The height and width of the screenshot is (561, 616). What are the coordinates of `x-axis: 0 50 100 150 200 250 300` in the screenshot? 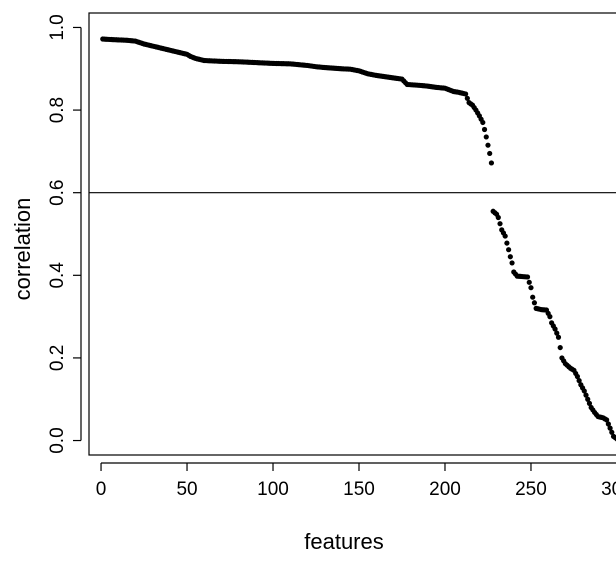 It's located at (356, 481).